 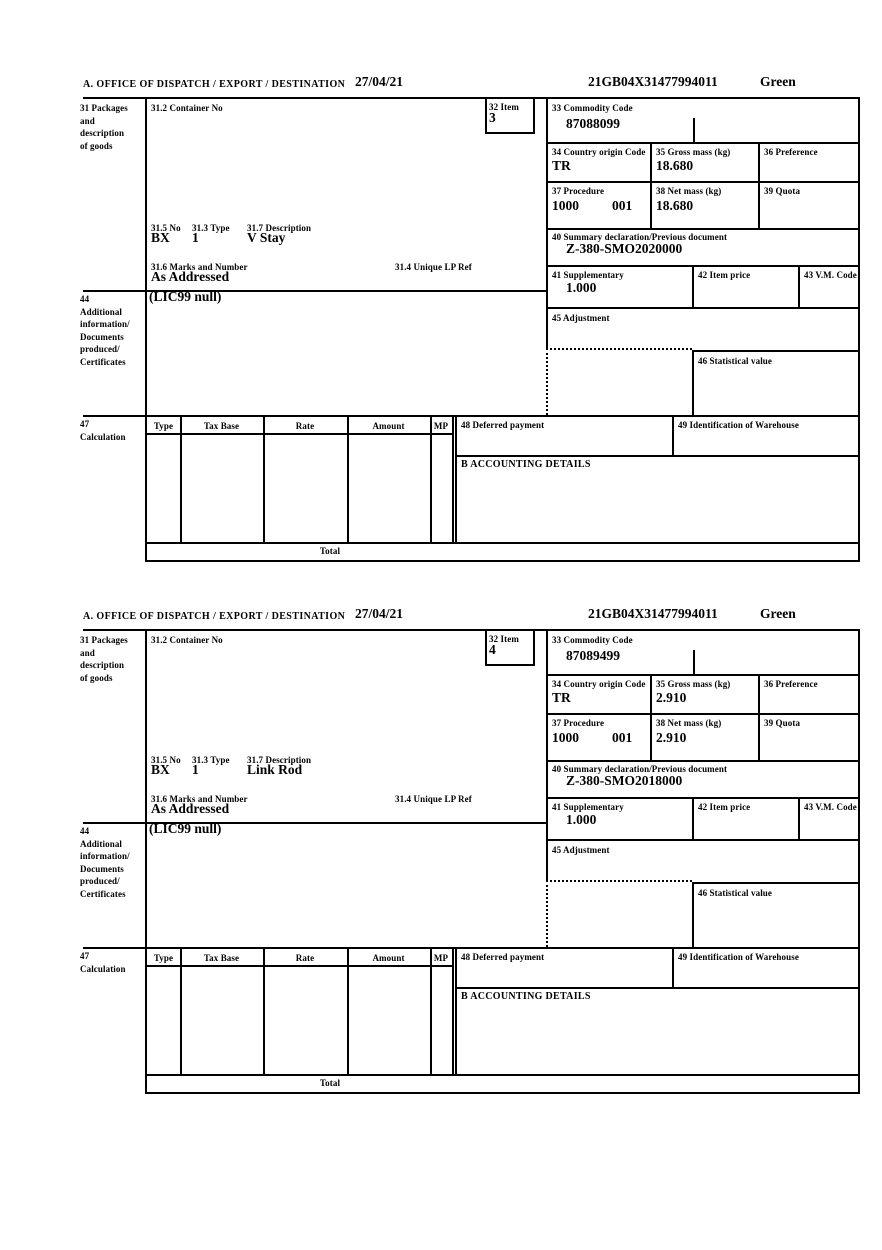 I want to click on box31-6-label: 31.6 Marks and Number, so click(x=199, y=267).